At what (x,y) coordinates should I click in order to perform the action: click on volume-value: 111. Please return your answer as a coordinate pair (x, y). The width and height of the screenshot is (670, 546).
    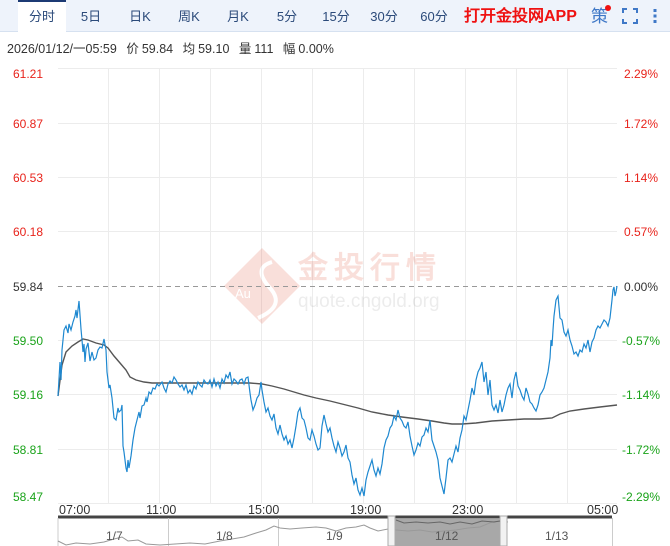
    Looking at the image, I should click on (264, 49).